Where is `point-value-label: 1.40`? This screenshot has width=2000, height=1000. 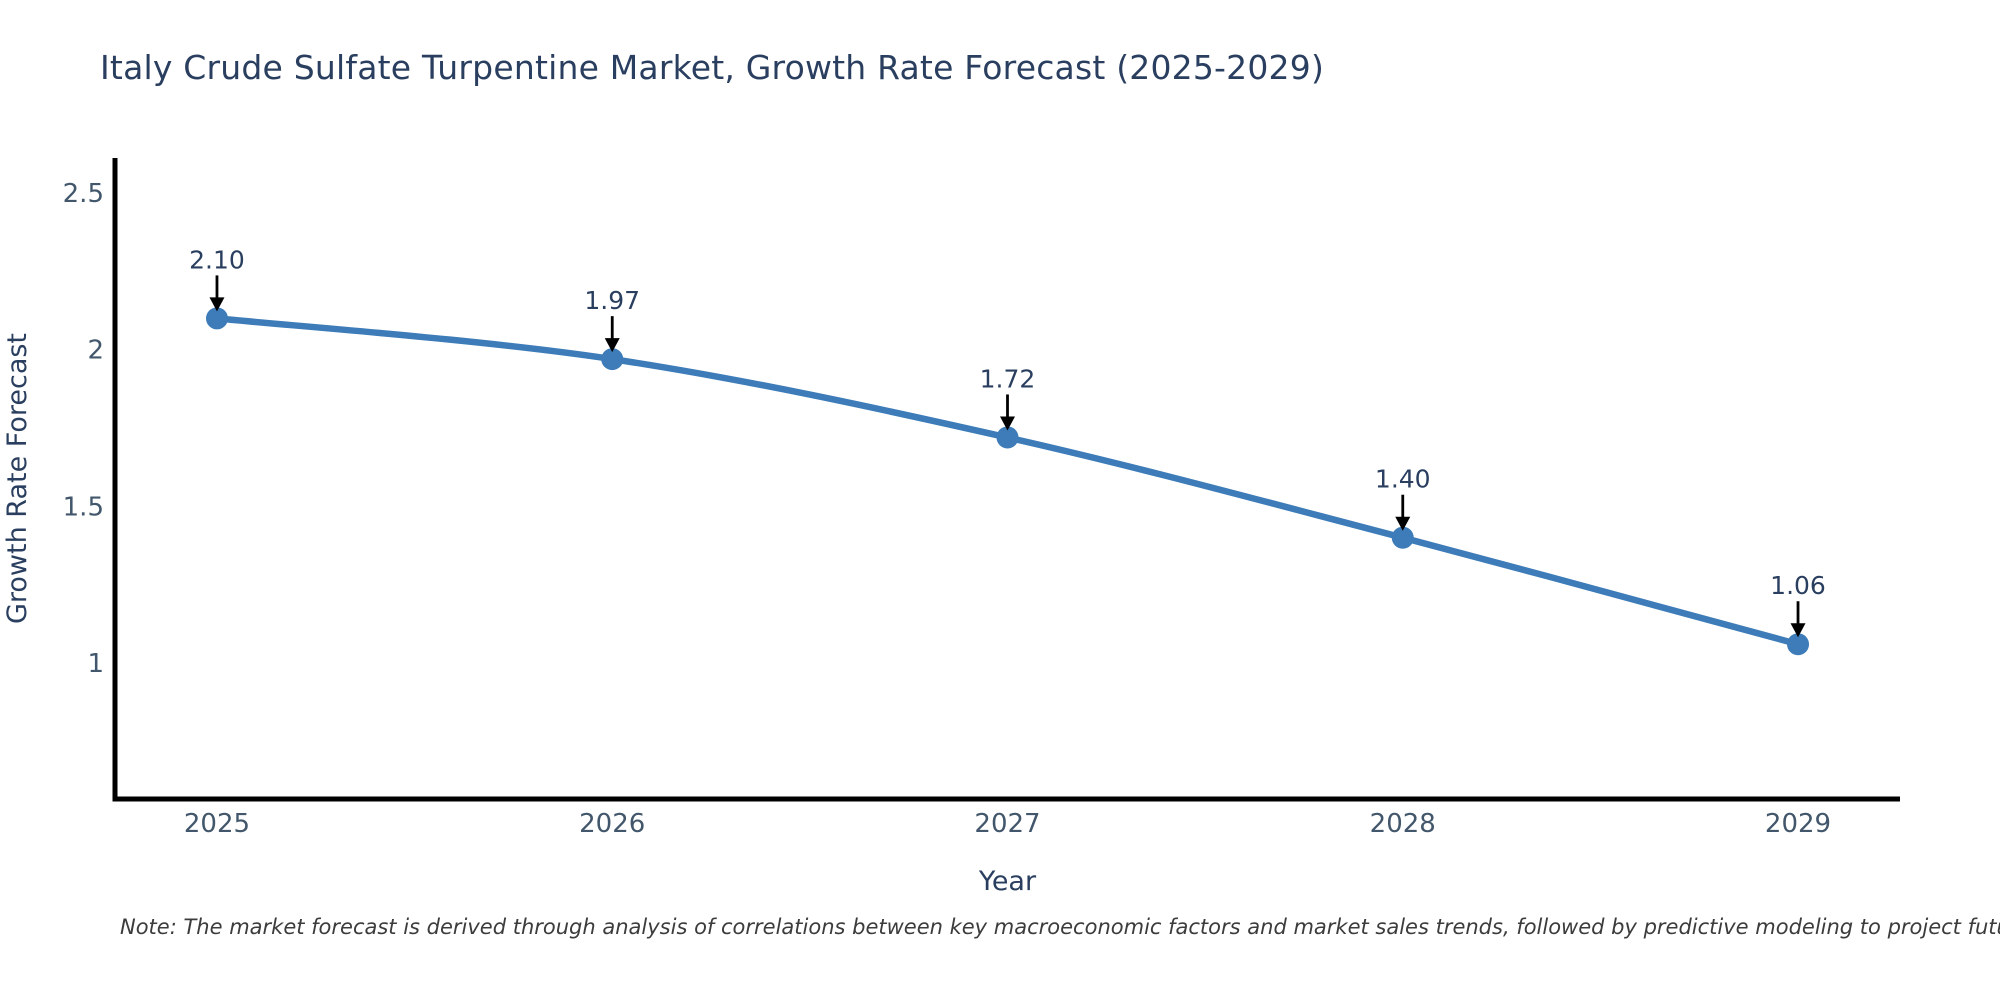 point-value-label: 1.40 is located at coordinates (1403, 479).